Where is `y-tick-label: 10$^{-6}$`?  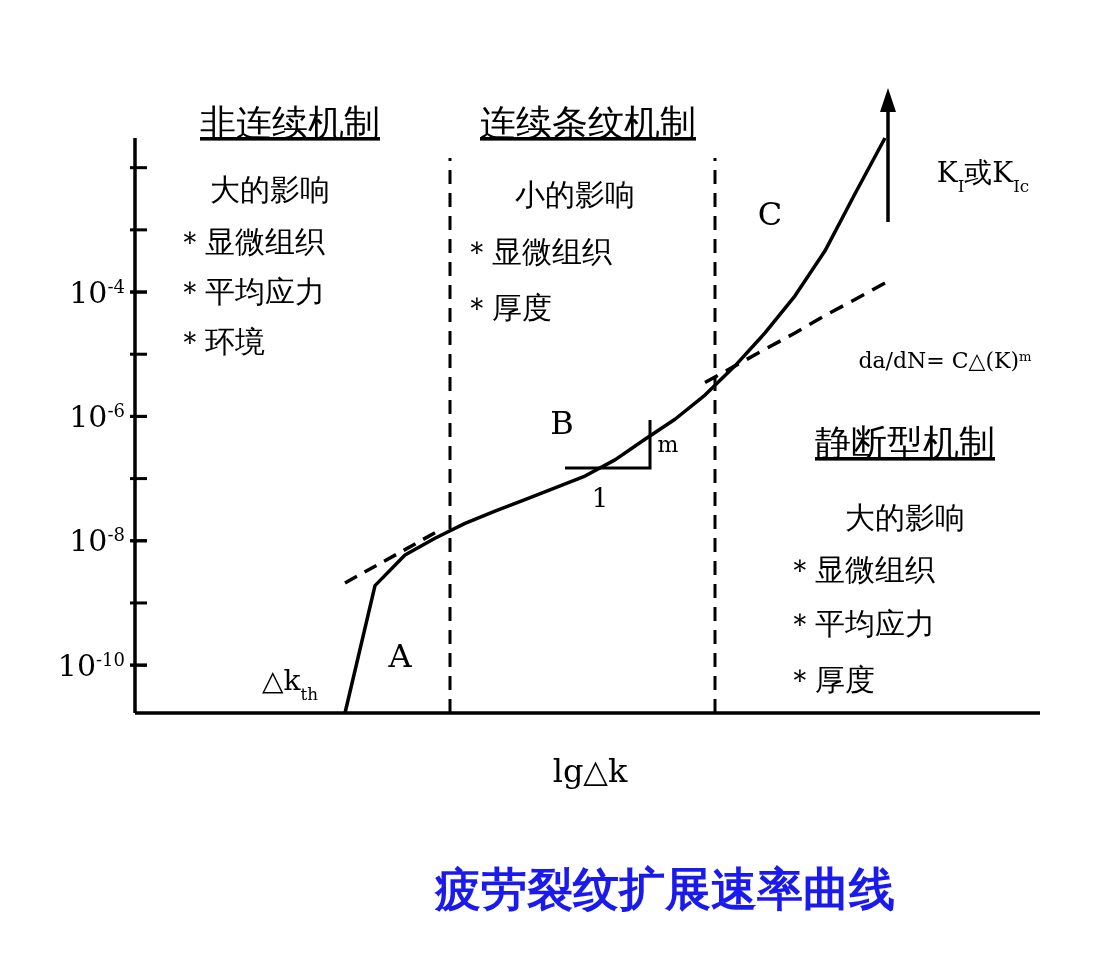 y-tick-label: 10$^{-6}$ is located at coordinates (97, 416).